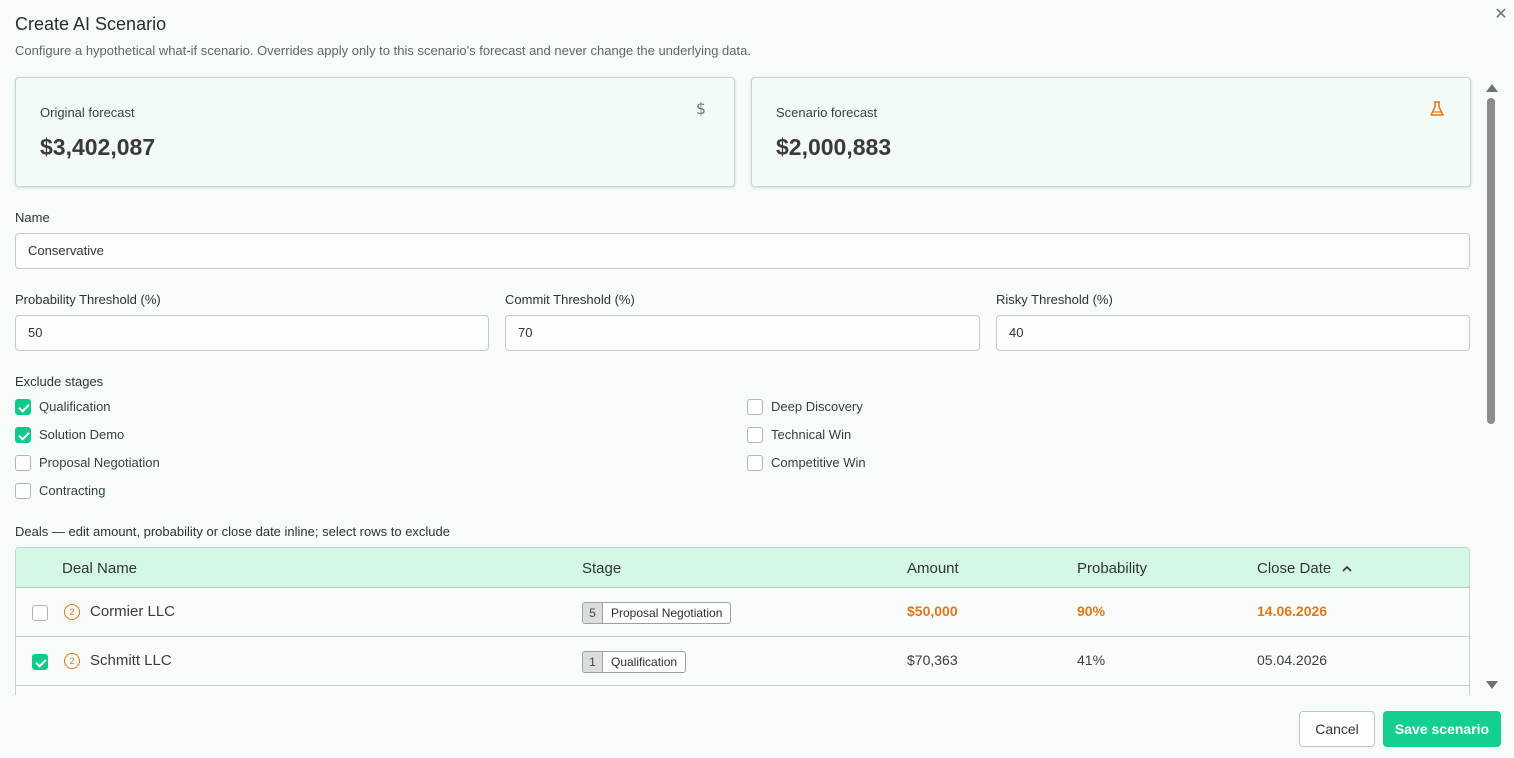 The height and width of the screenshot is (758, 1514). I want to click on deal-close-date: 14.06.2026, so click(1292, 611).